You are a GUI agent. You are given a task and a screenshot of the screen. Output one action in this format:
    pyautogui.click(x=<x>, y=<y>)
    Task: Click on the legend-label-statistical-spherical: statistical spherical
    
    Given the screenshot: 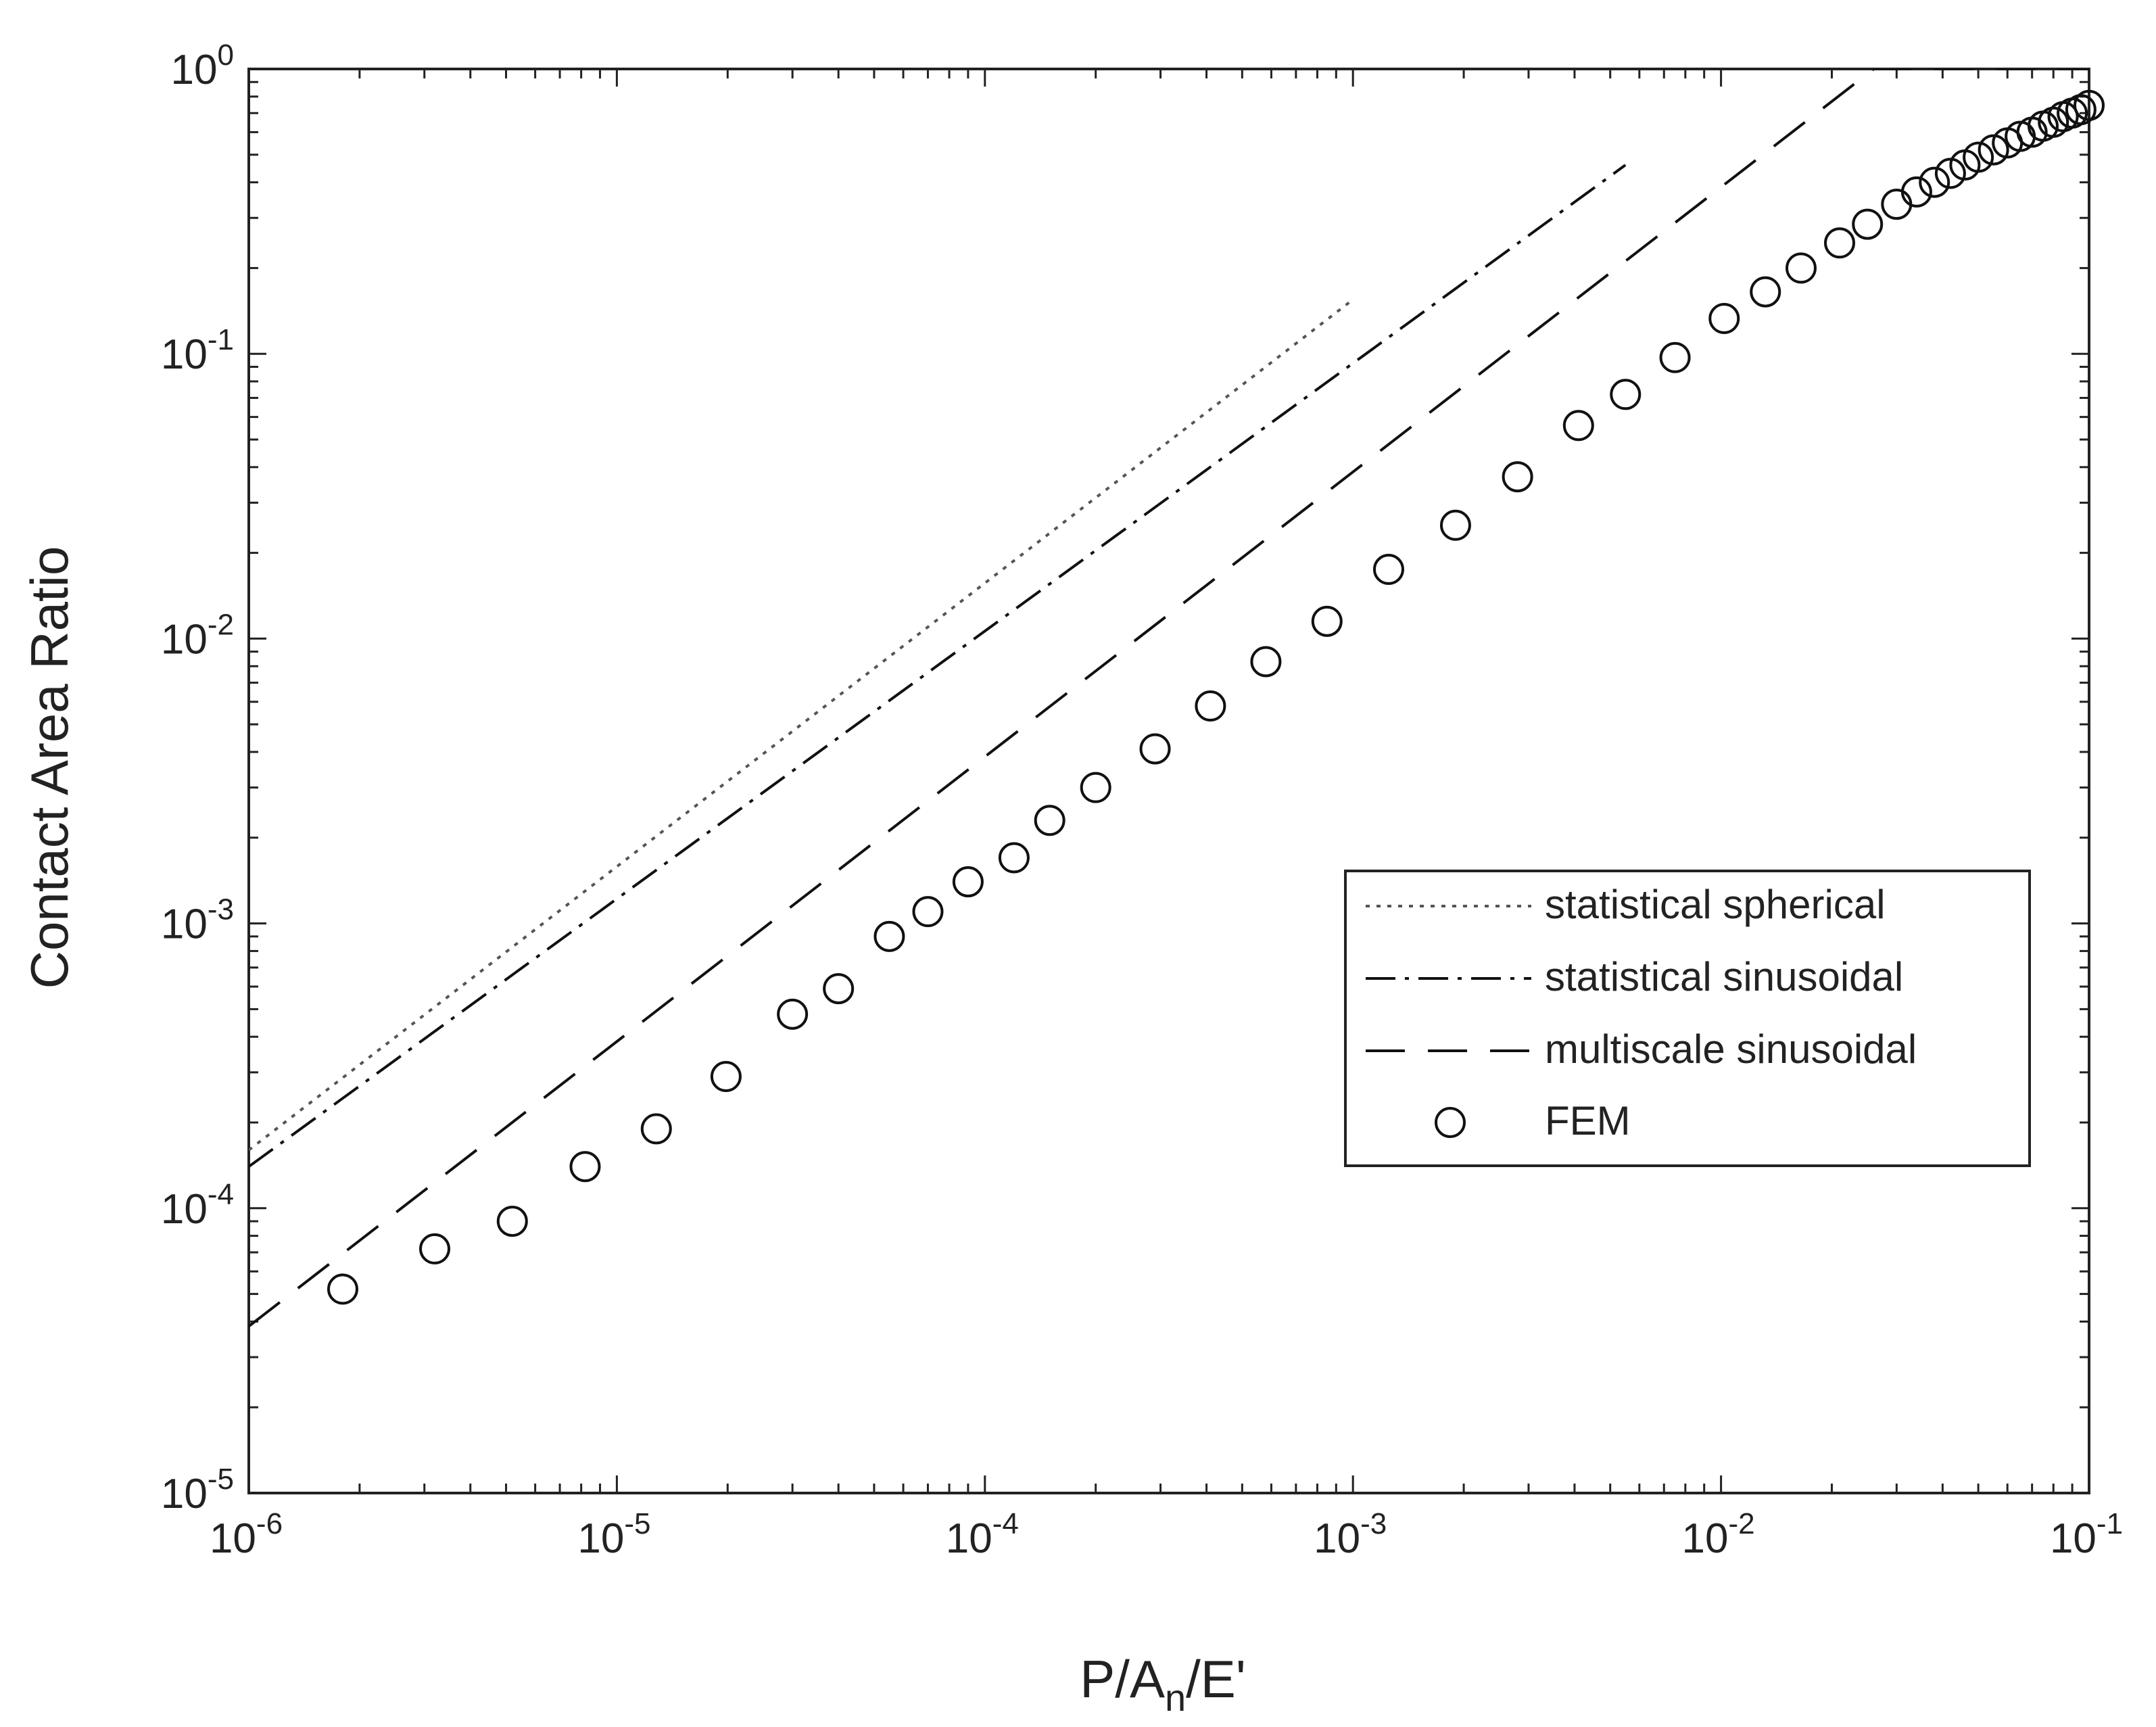 What is the action you would take?
    pyautogui.click(x=1715, y=905)
    